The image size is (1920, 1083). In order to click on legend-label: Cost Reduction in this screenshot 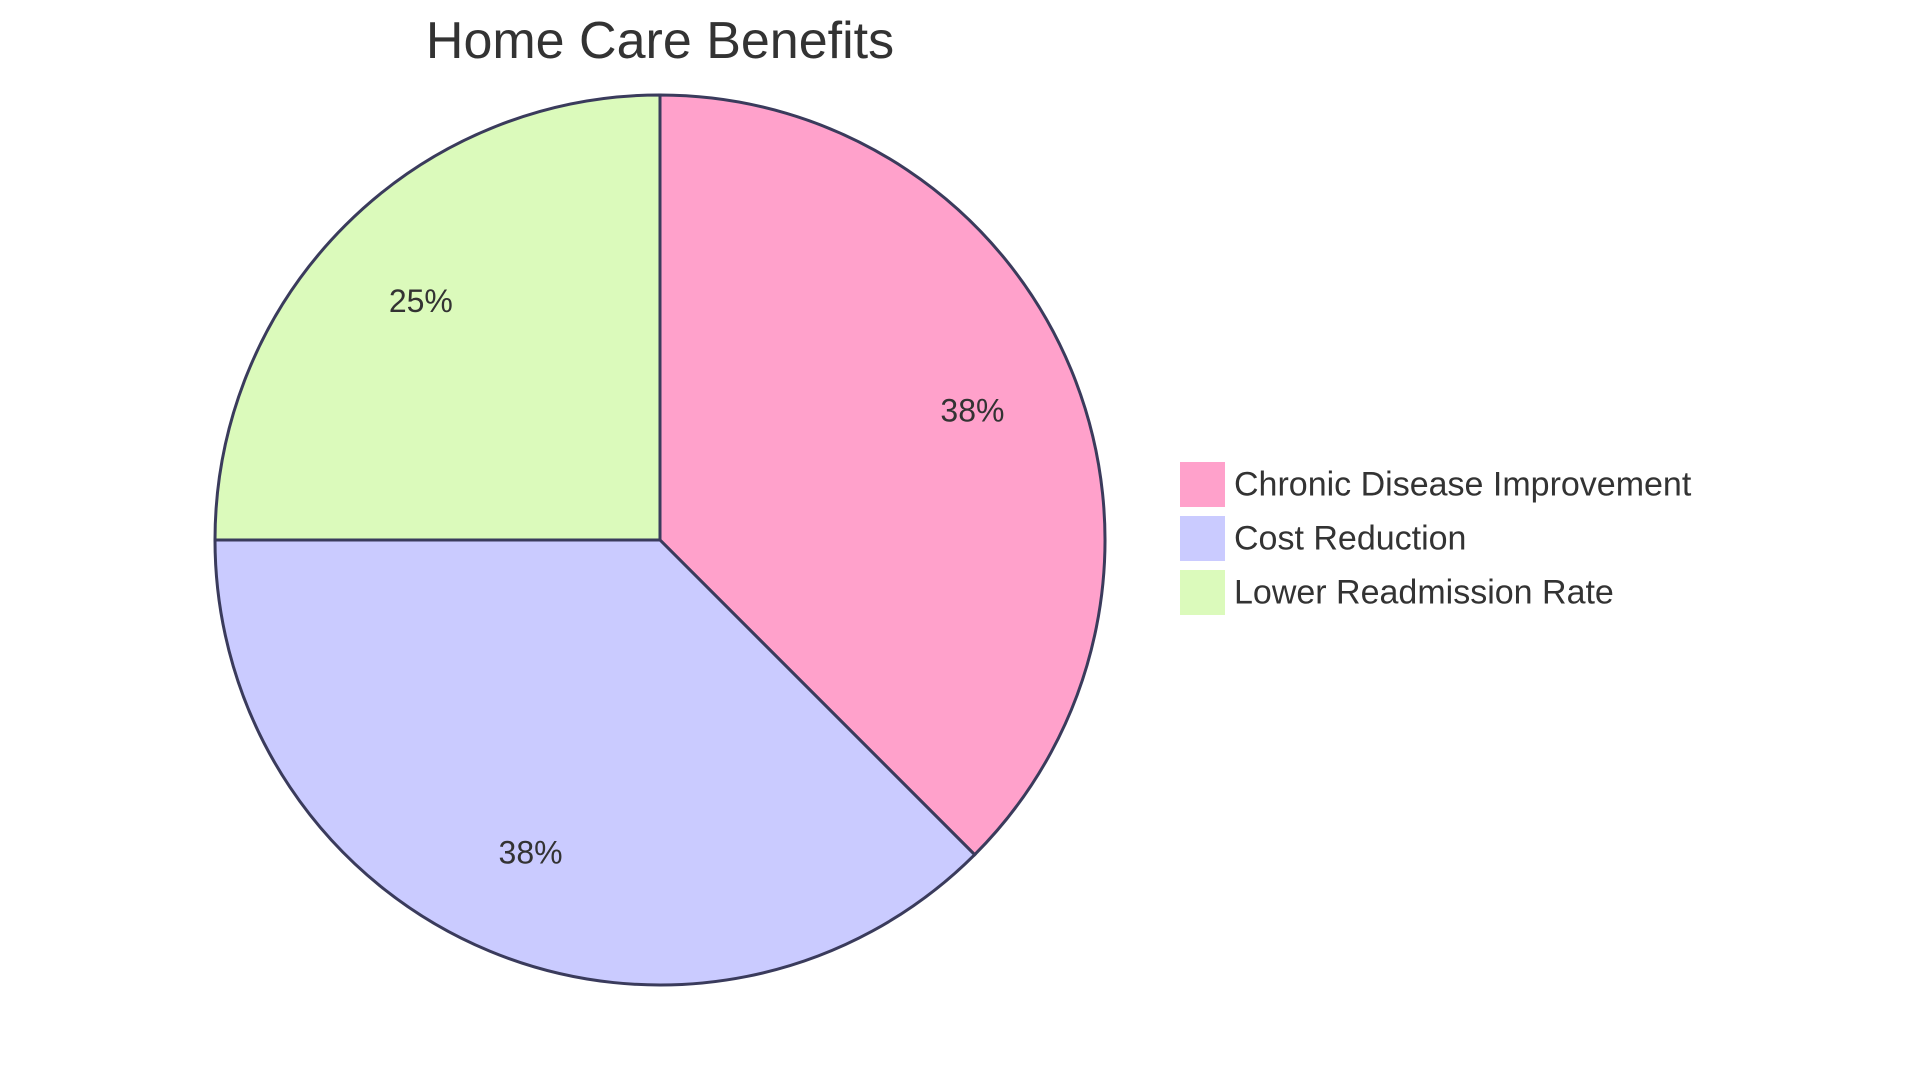, I will do `click(1350, 539)`.